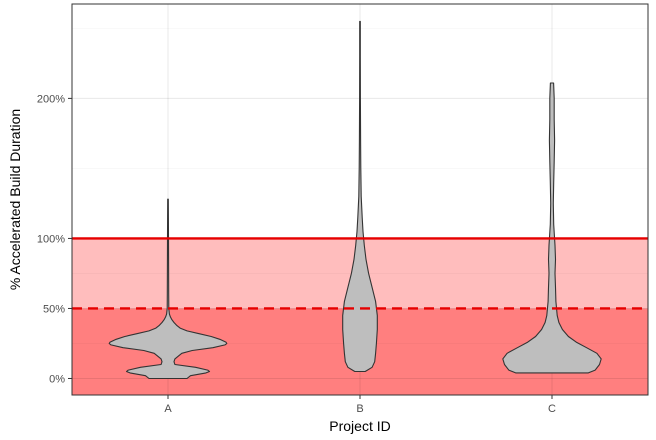 This screenshot has width=656, height=440. I want to click on x-axis: A B C, so click(360, 405).